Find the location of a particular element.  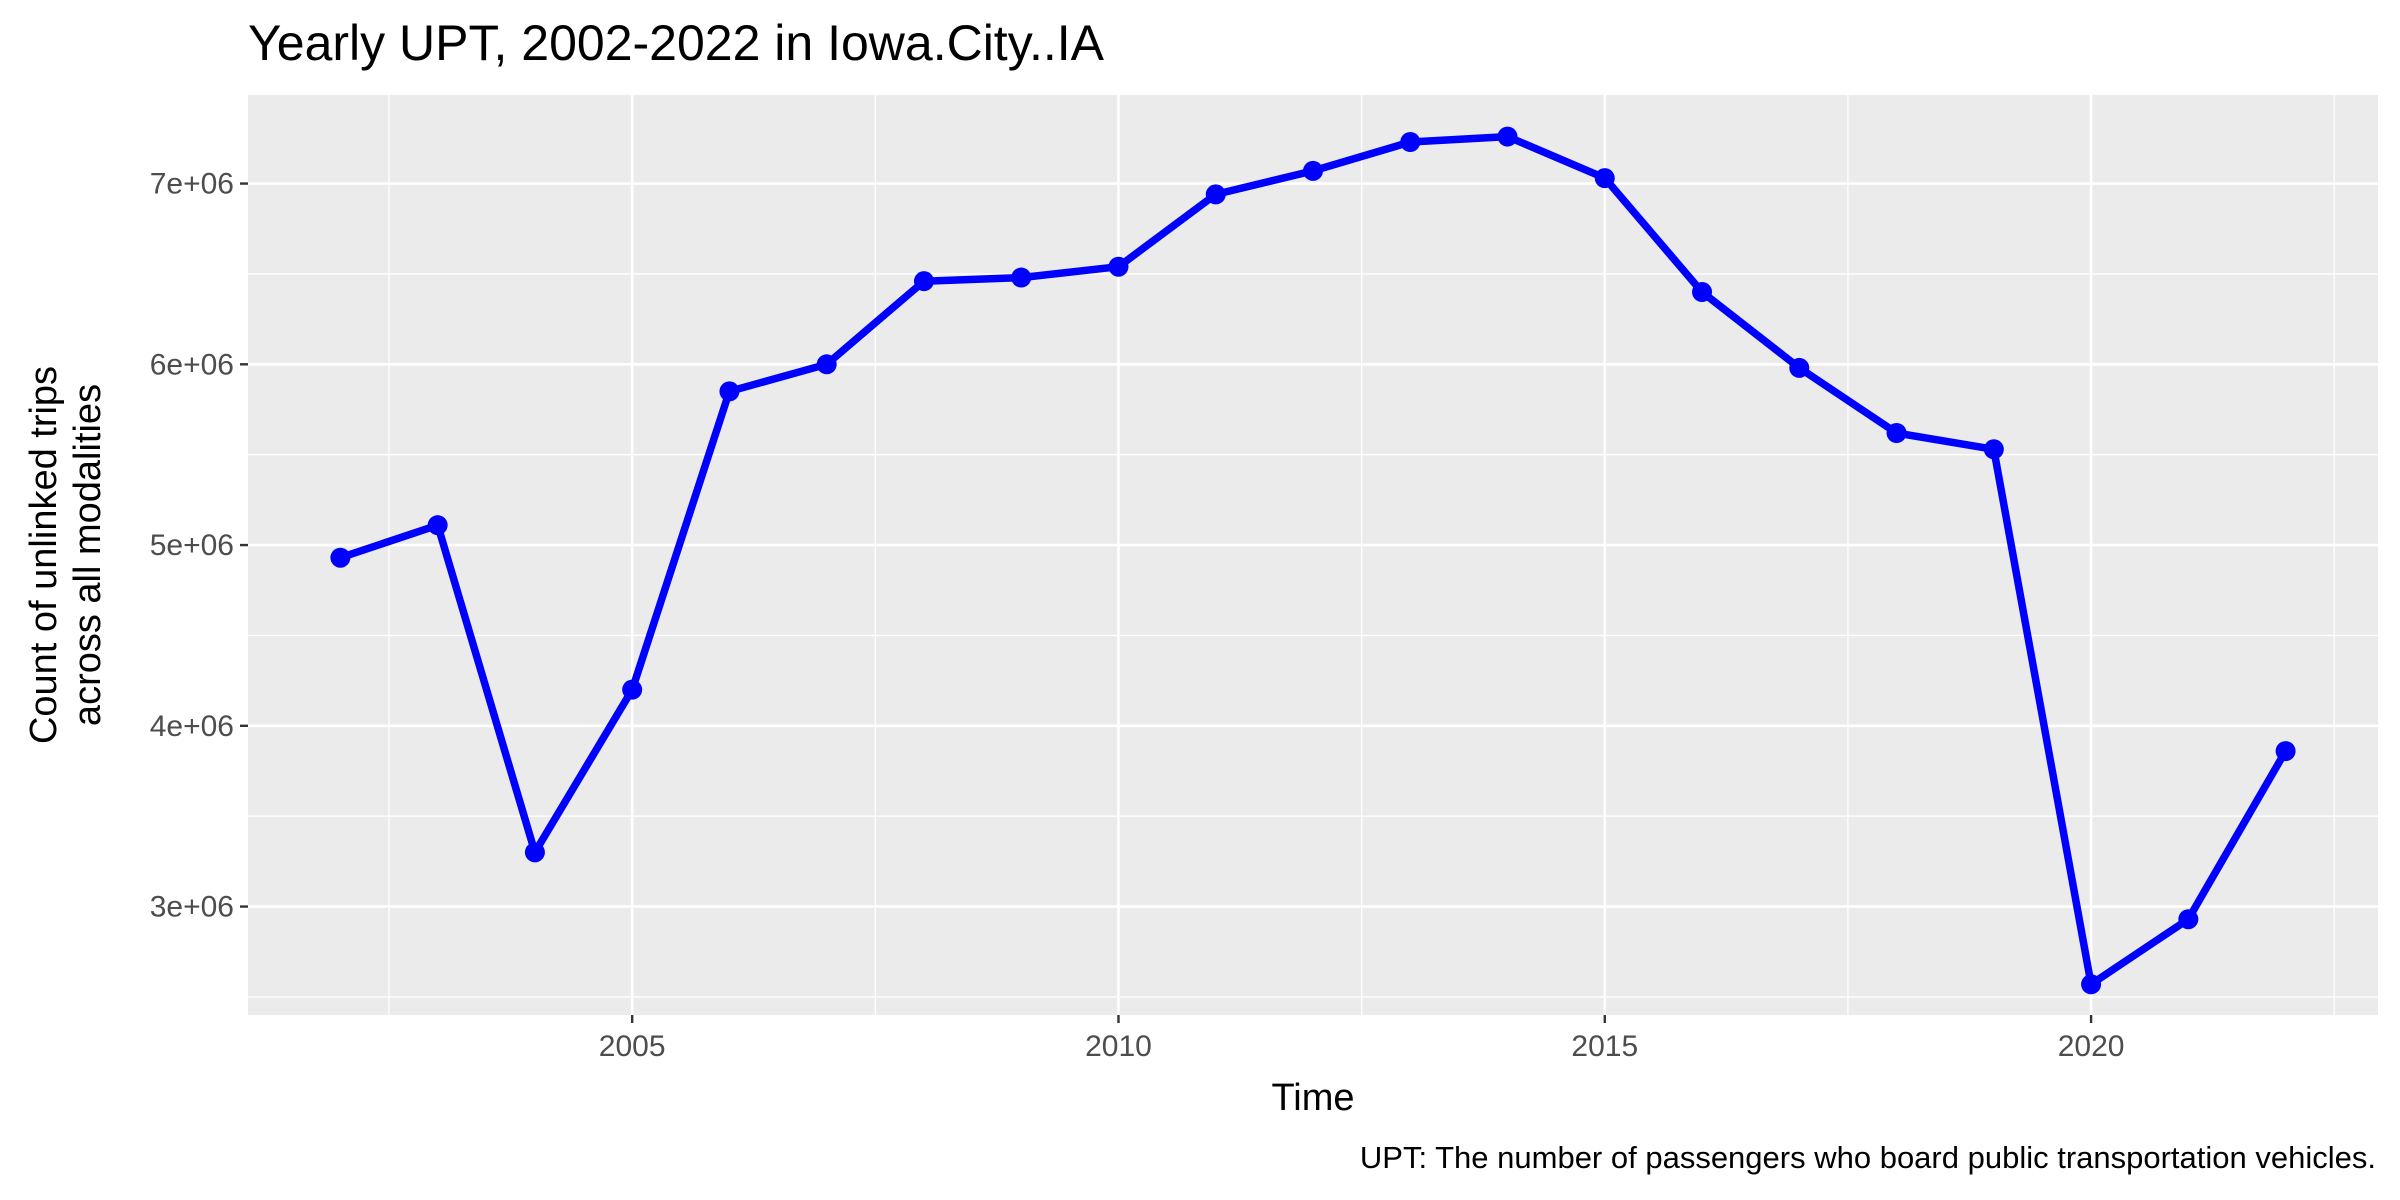

y-axis: 3e+06 4e+06 5e+06 6e+06 7e+06 is located at coordinates (199, 546).